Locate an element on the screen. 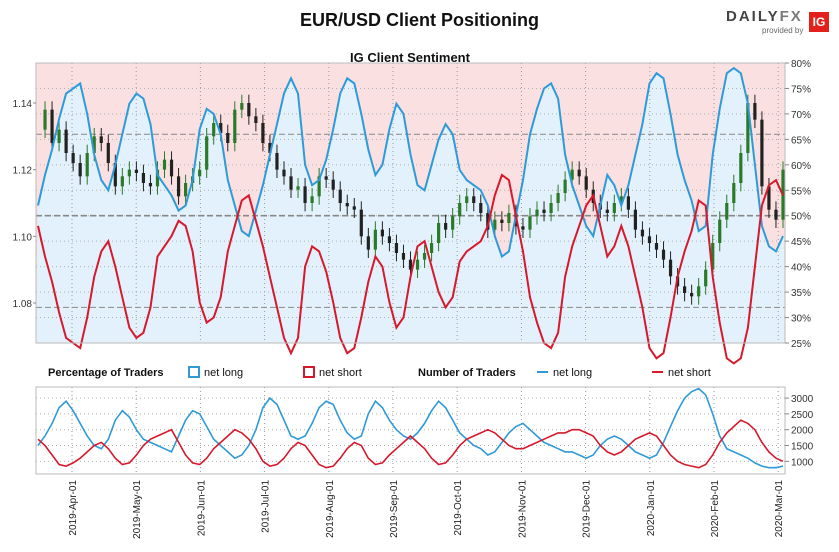 This screenshot has width=839, height=552. percent-tick-label: 60% is located at coordinates (801, 166).